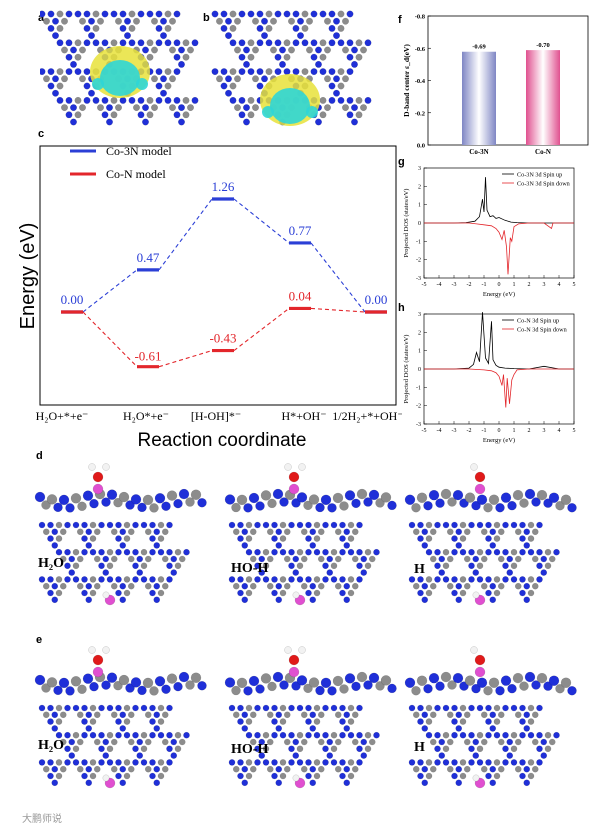 This screenshot has width=603, height=828. Describe the element at coordinates (39, 640) in the screenshot. I see `panel-label-e: e` at that location.